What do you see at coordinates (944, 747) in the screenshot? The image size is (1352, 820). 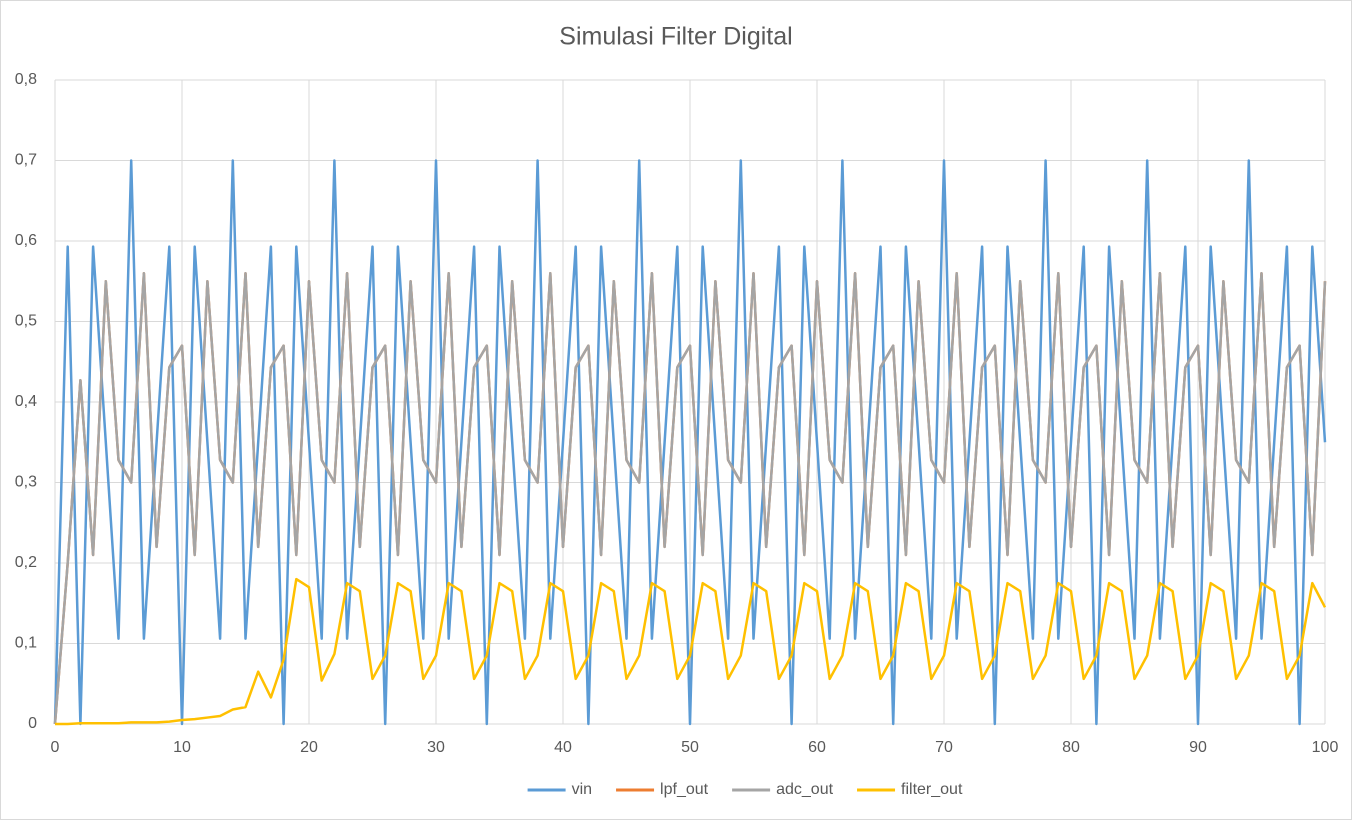 I see `x-tick-label: 70` at bounding box center [944, 747].